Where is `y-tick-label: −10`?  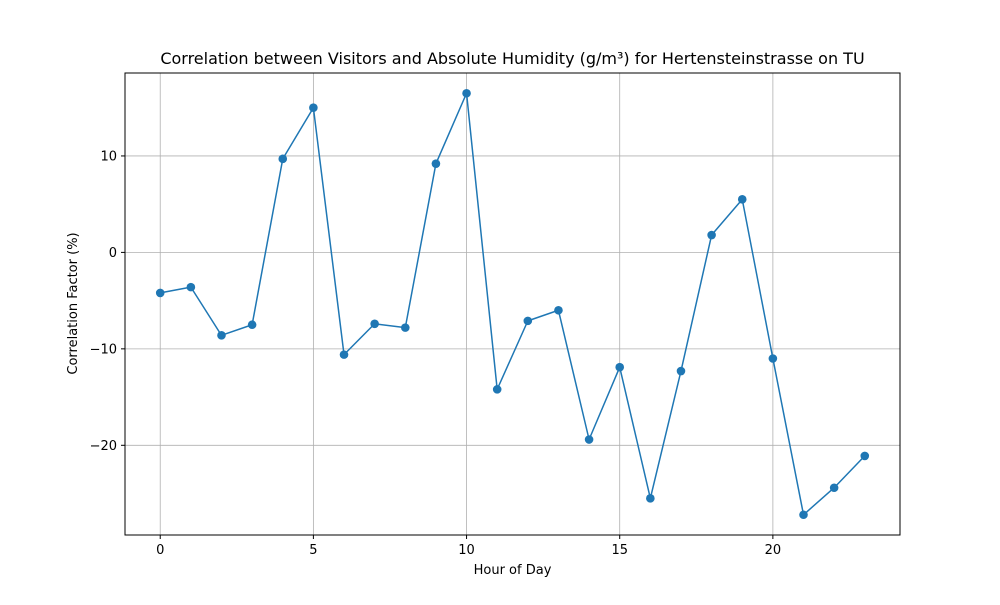
y-tick-label: −10 is located at coordinates (103, 349).